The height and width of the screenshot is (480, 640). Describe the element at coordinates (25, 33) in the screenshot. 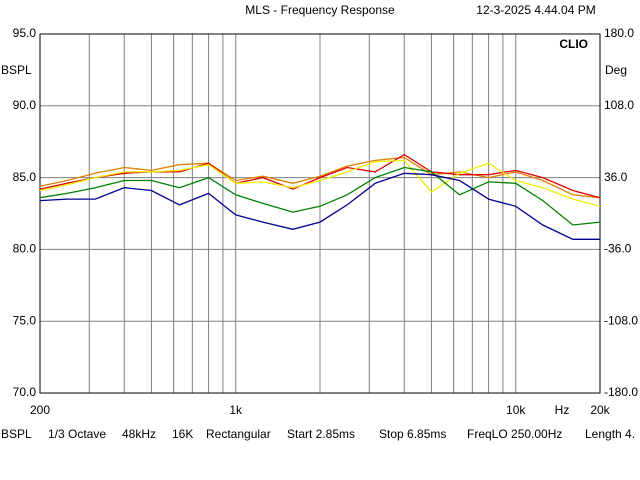

I see `y-tick-label: 95.0` at that location.